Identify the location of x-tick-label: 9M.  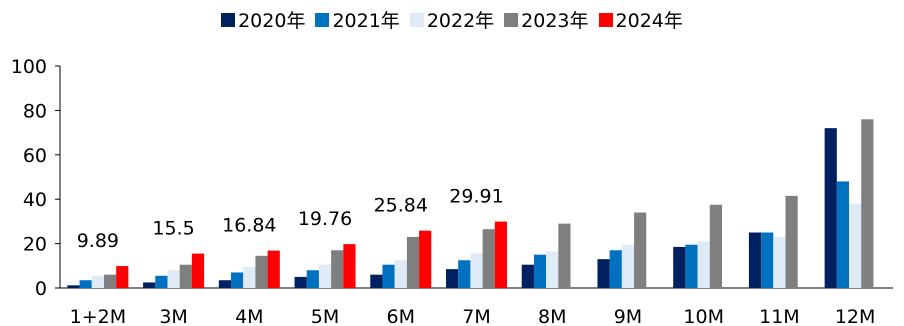
(628, 316).